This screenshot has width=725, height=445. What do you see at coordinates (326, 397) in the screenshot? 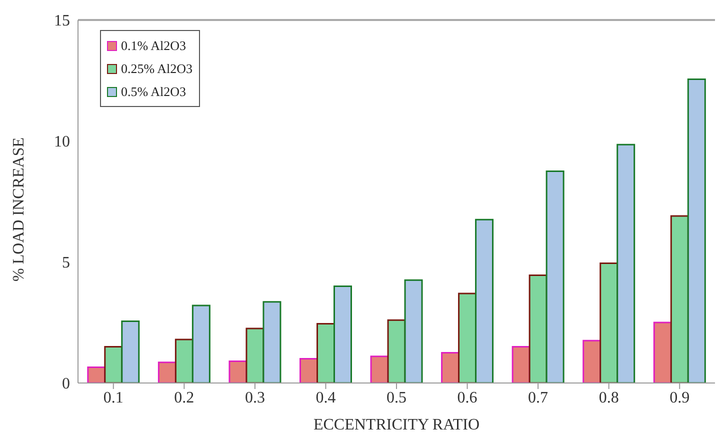
I see `x-tick-label: 0.4` at bounding box center [326, 397].